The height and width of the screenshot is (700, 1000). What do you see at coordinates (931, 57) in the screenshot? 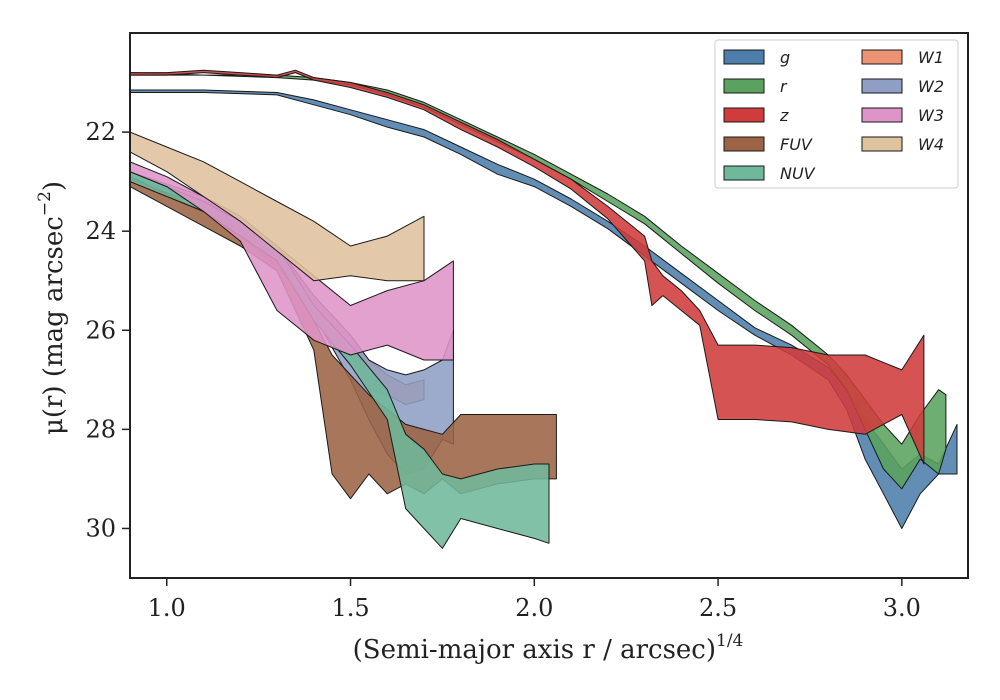
I see `legend-label-w1: W1` at bounding box center [931, 57].